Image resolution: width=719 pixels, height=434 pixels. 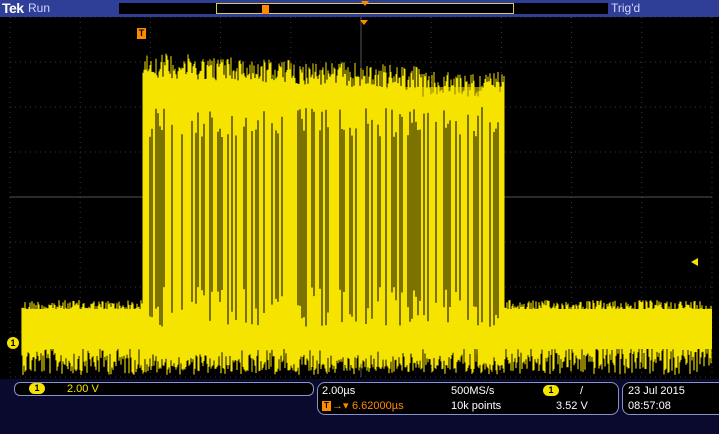 What do you see at coordinates (473, 391) in the screenshot?
I see `sample-rate: 500MS/s` at bounding box center [473, 391].